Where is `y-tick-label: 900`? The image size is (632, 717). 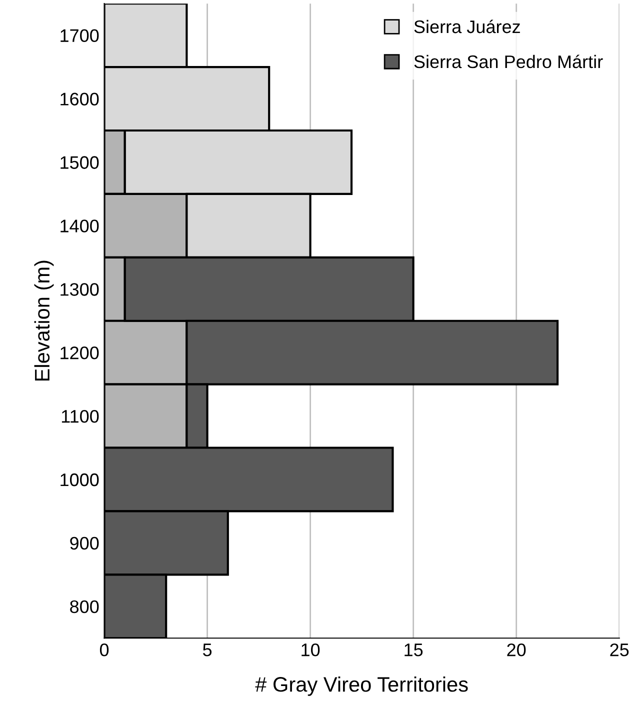
y-tick-label: 900 is located at coordinates (84, 543).